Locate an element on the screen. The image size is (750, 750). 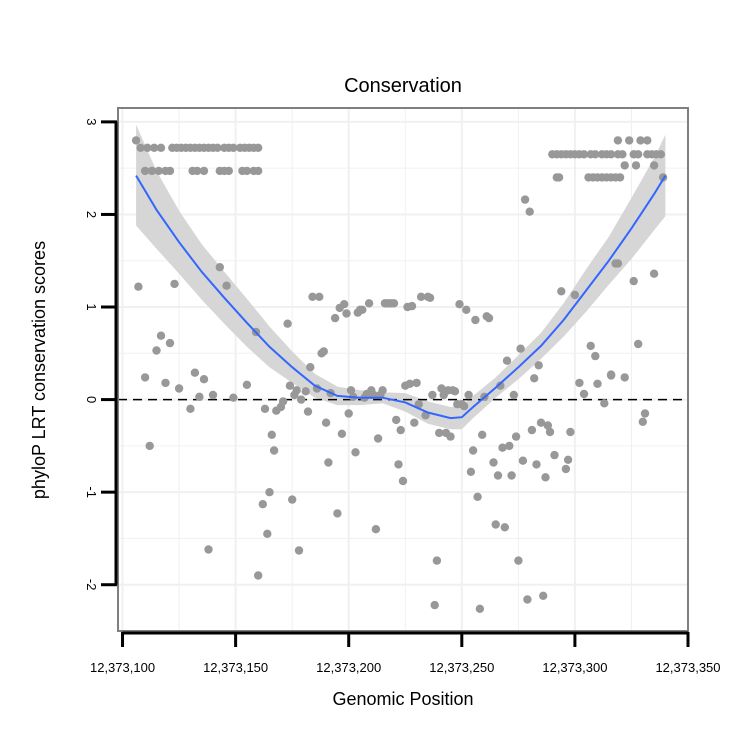
x-tick-label: 12,373,350 is located at coordinates (687, 667).